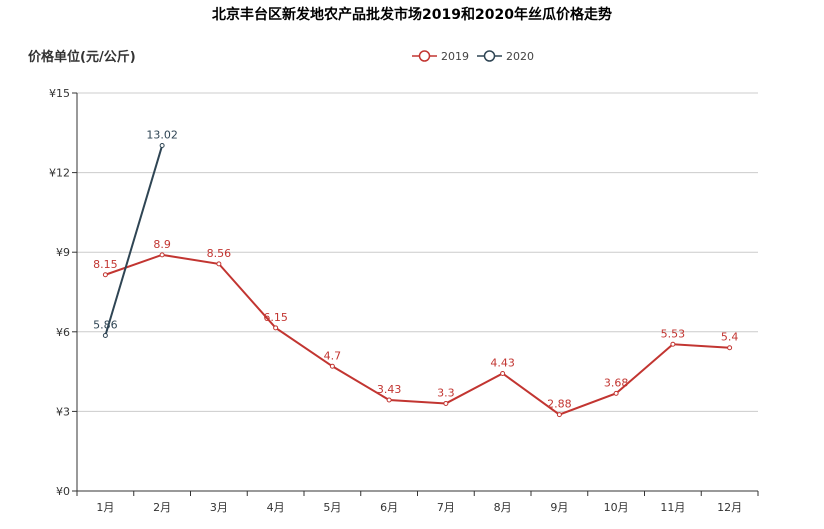 The width and height of the screenshot is (824, 529). Describe the element at coordinates (333, 355) in the screenshot. I see `data-label: 4.7` at that location.